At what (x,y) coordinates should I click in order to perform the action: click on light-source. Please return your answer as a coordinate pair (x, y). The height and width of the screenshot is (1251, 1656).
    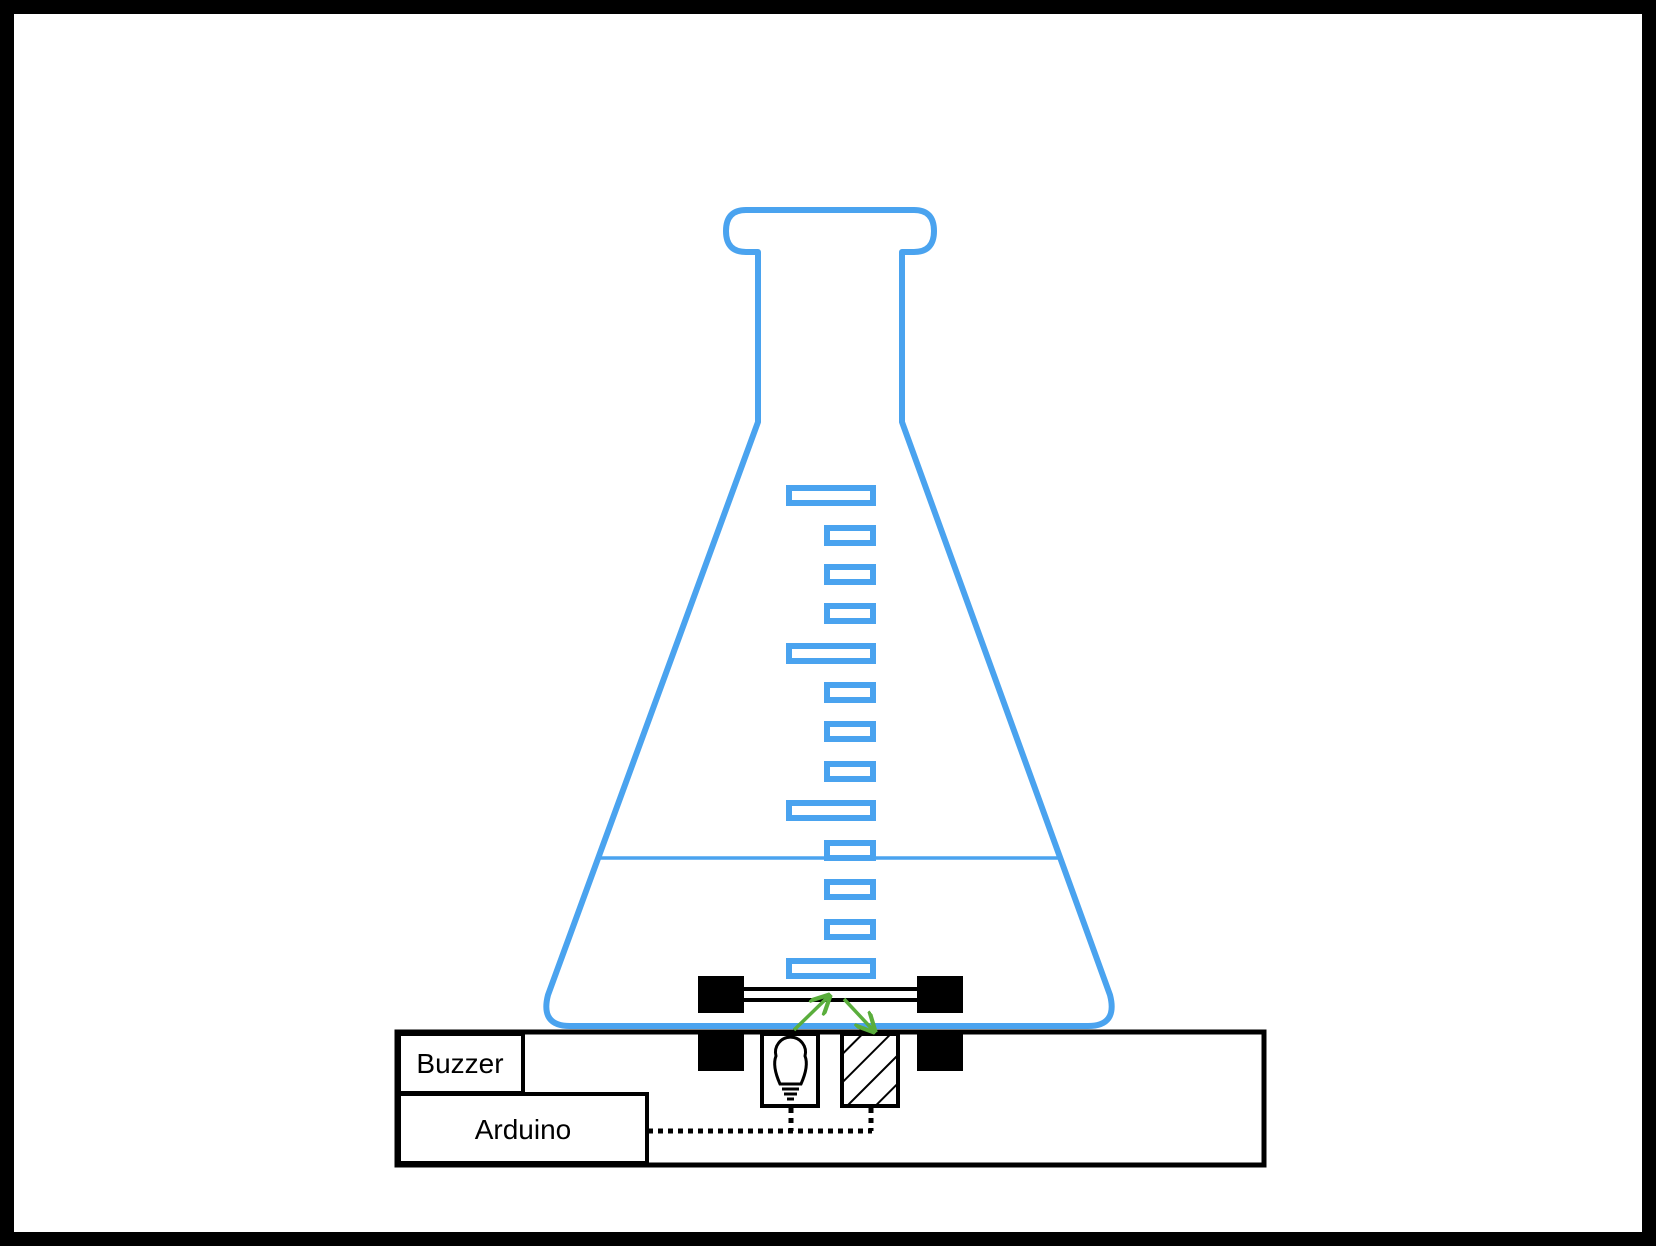
    Looking at the image, I should click on (790, 1070).